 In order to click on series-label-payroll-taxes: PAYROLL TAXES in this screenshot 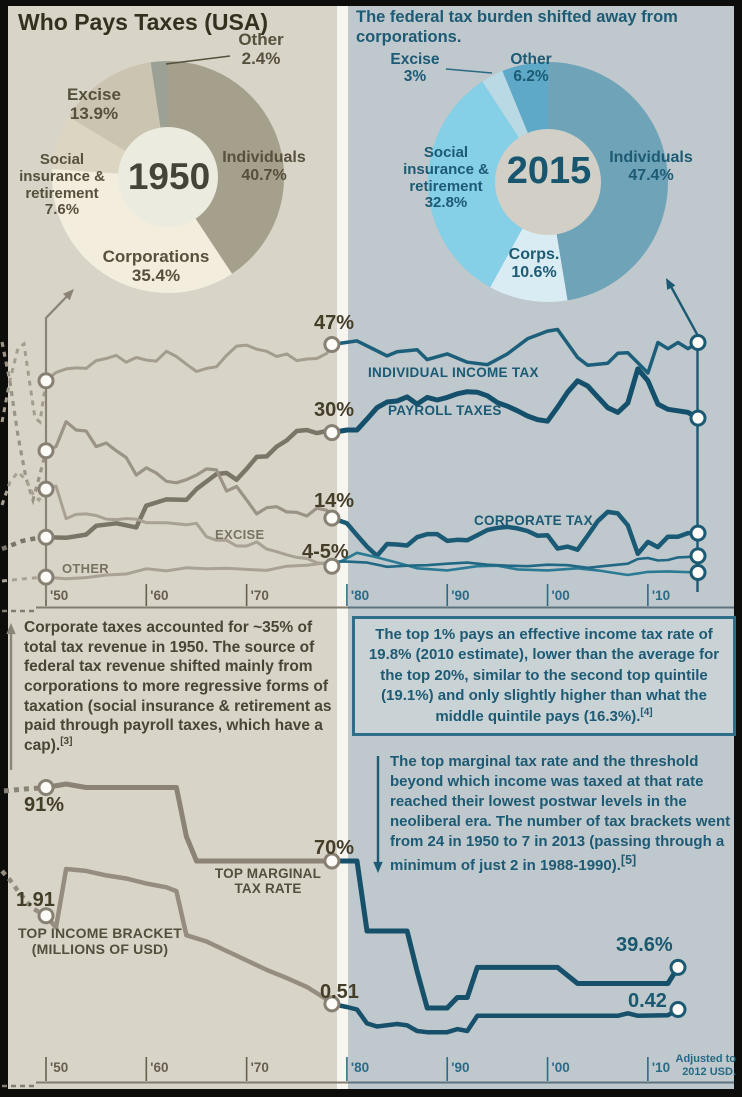, I will do `click(445, 410)`.